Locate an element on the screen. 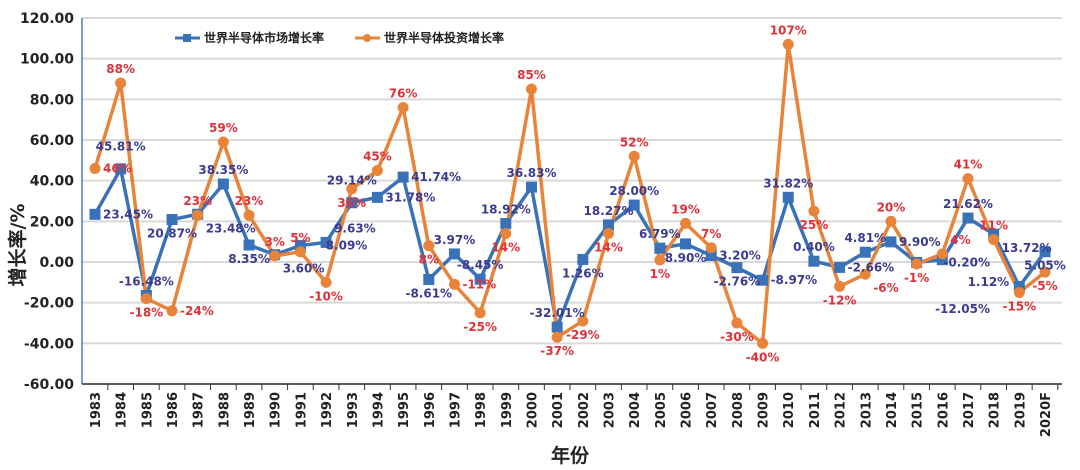 The image size is (1080, 470). x-tick-label: 1987 is located at coordinates (199, 410).